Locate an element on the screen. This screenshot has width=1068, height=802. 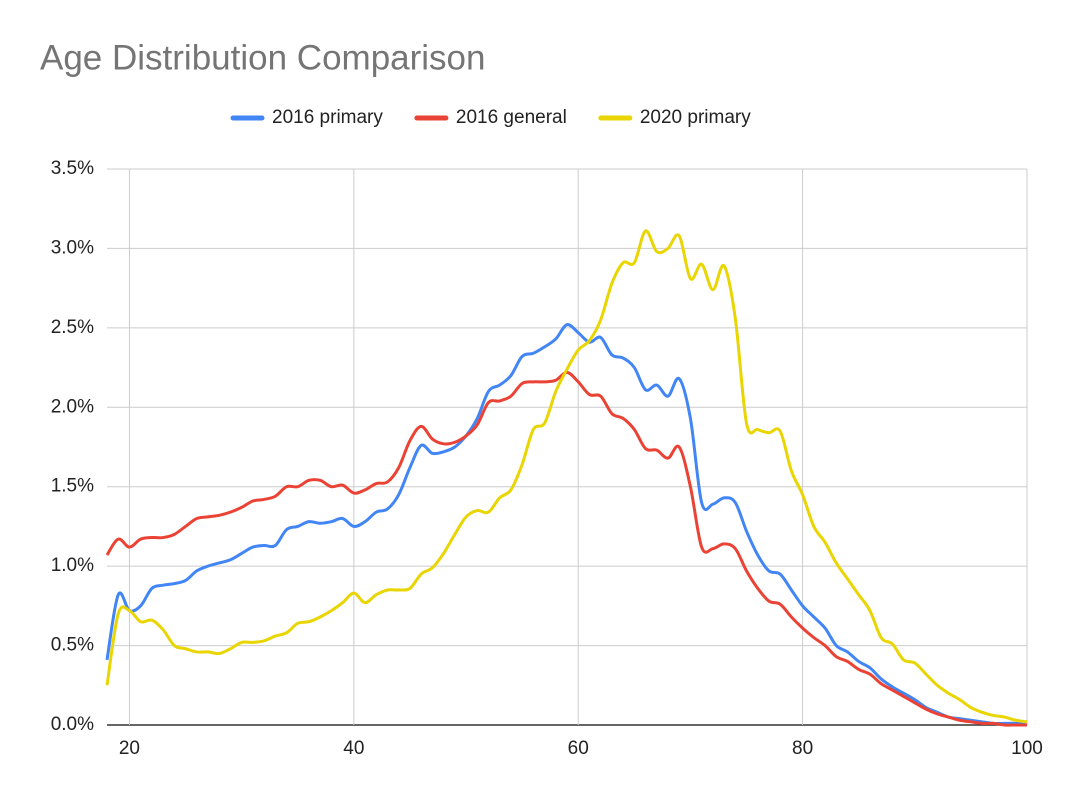
x-tick-label: 20 is located at coordinates (129, 748).